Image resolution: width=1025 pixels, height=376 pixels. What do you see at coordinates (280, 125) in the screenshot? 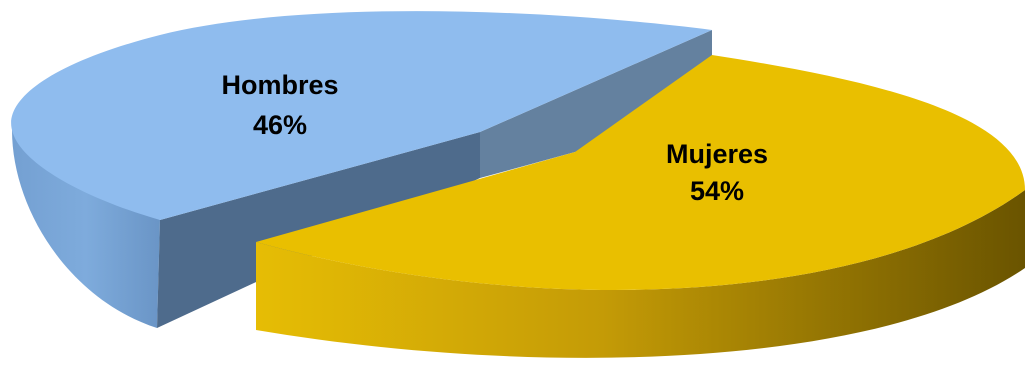
I see `slice-label-hombres-value: 46%` at bounding box center [280, 125].